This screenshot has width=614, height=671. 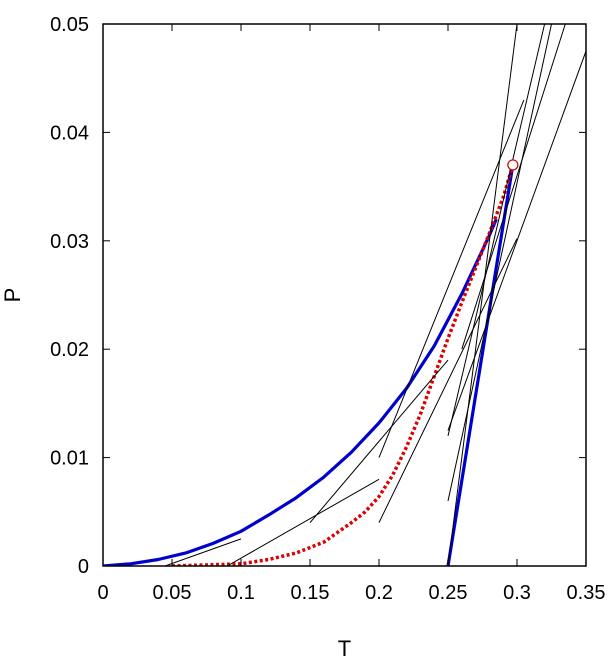 What do you see at coordinates (69, 350) in the screenshot?
I see `y-tick-label: 0.02` at bounding box center [69, 350].